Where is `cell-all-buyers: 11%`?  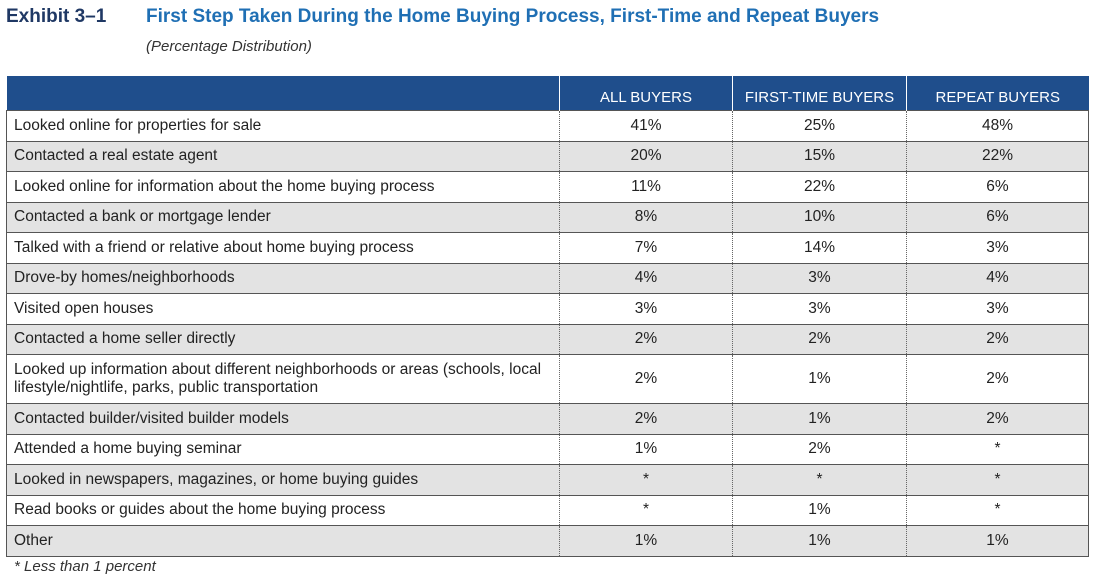
cell-all-buyers: 11% is located at coordinates (646, 186).